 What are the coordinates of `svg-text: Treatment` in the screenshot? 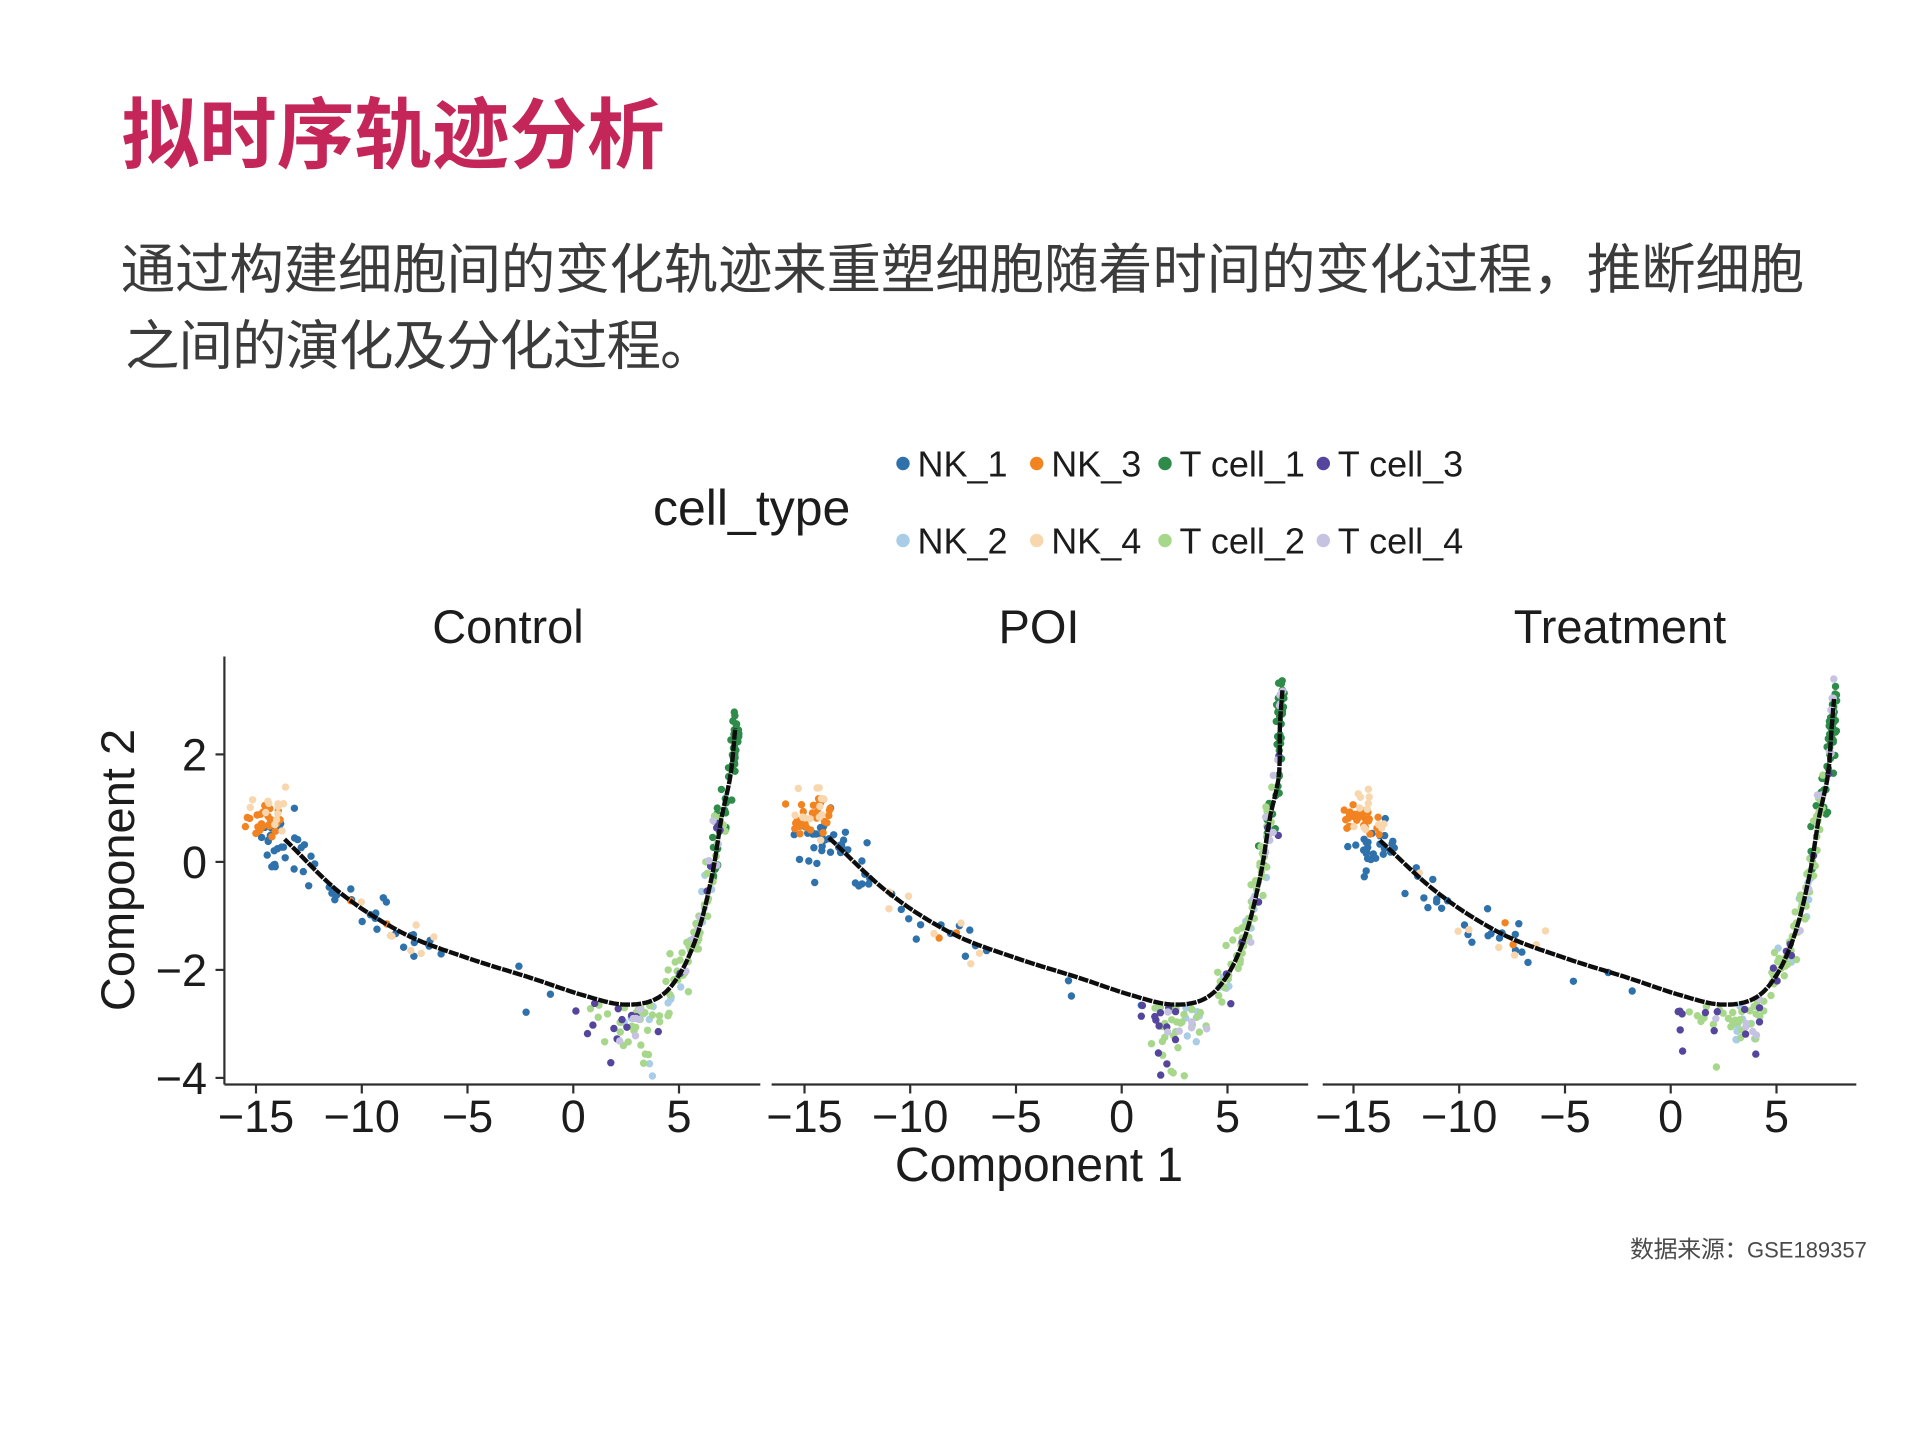 It's located at (1620, 626).